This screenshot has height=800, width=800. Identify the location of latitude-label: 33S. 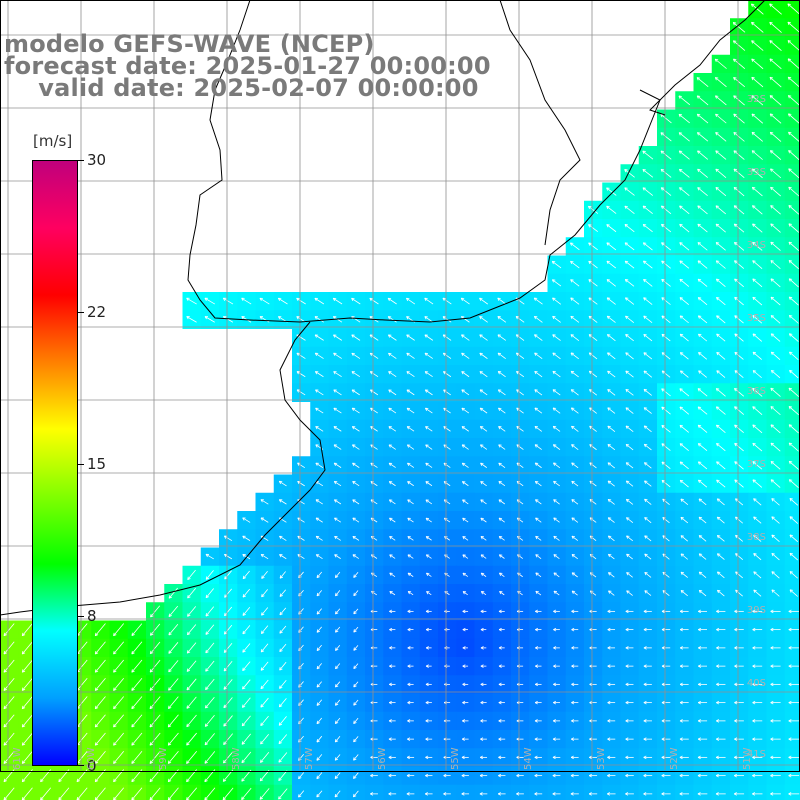
(756, 172).